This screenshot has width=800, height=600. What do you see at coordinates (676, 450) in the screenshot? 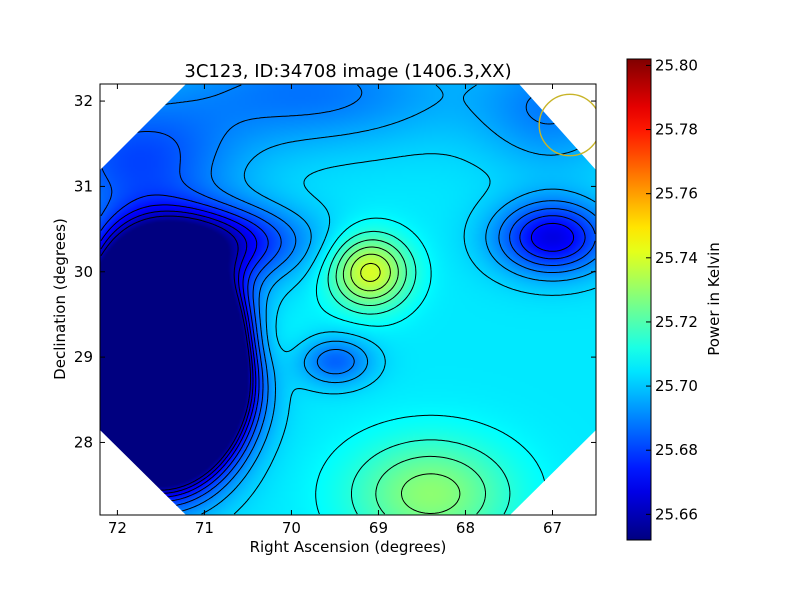
I see `colorbar-tick-label: 25.68` at bounding box center [676, 450].